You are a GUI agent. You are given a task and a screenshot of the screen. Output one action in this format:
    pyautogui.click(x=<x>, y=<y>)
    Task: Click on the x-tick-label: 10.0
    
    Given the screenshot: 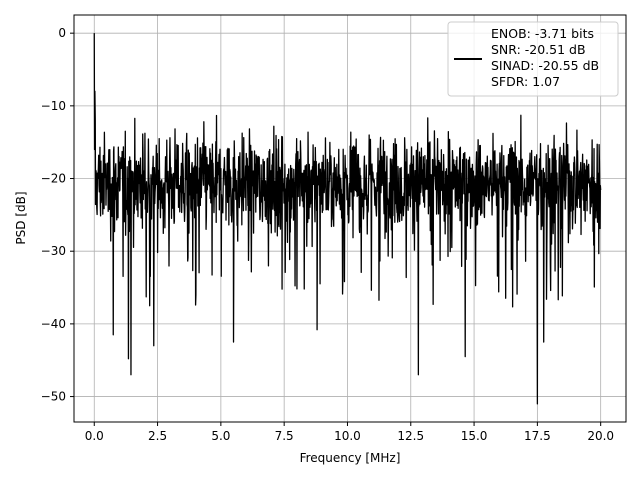 What is the action you would take?
    pyautogui.click(x=347, y=436)
    